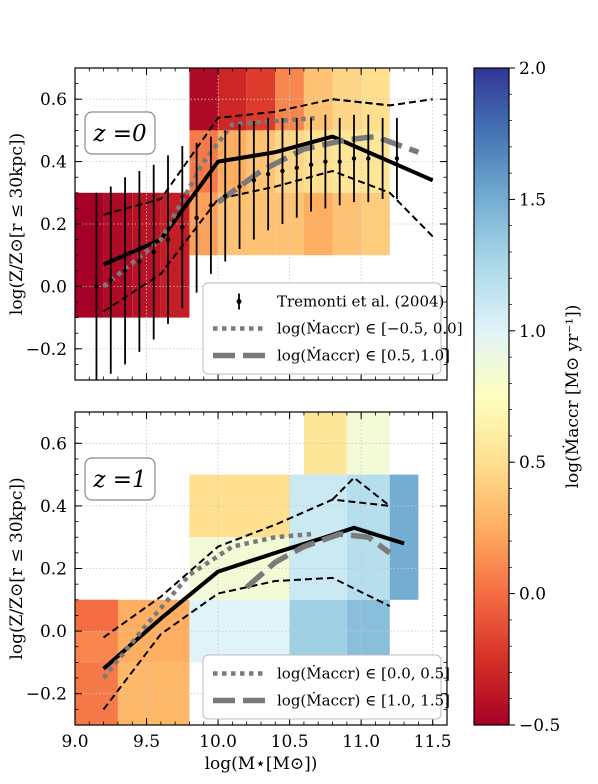 Image resolution: width=598 pixels, height=784 pixels. I want to click on colorbar-tick-label: 0.5, so click(532, 463).